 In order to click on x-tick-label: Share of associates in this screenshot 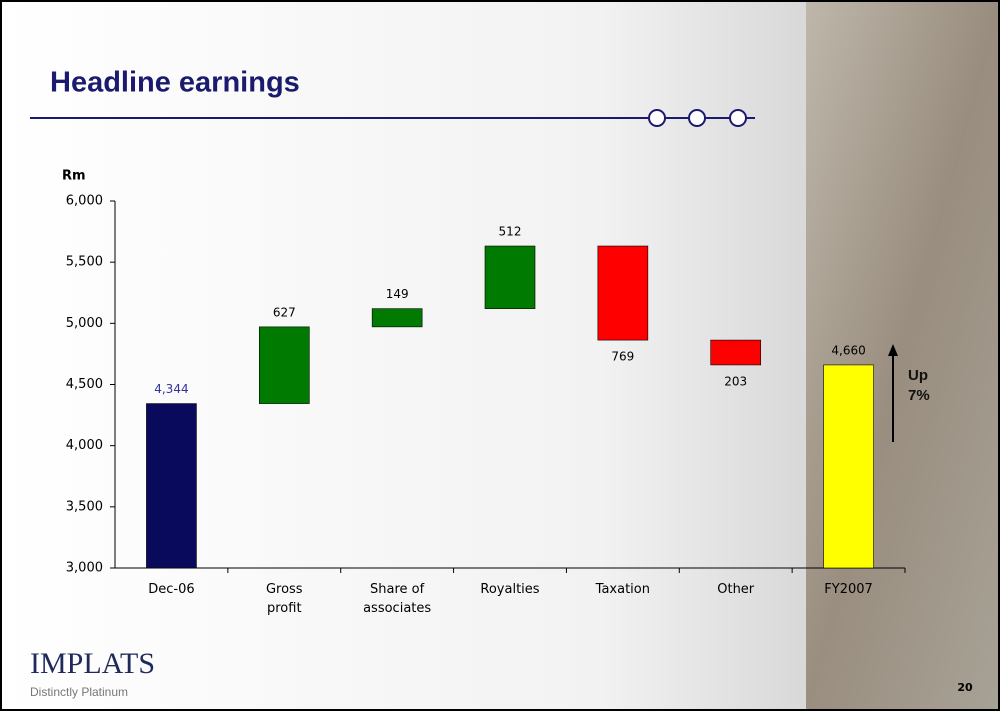, I will do `click(397, 599)`.